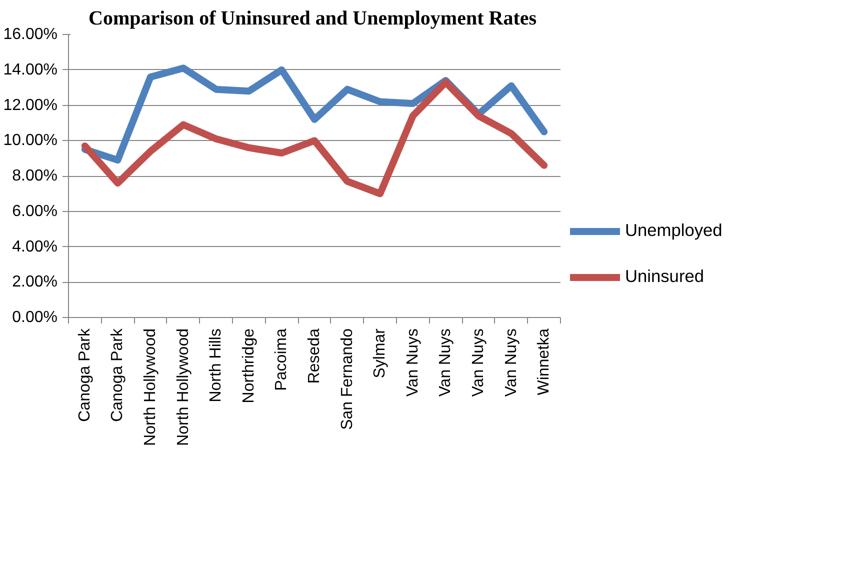 The image size is (850, 571). Describe the element at coordinates (35, 211) in the screenshot. I see `y-tick-label: 6.00%` at that location.